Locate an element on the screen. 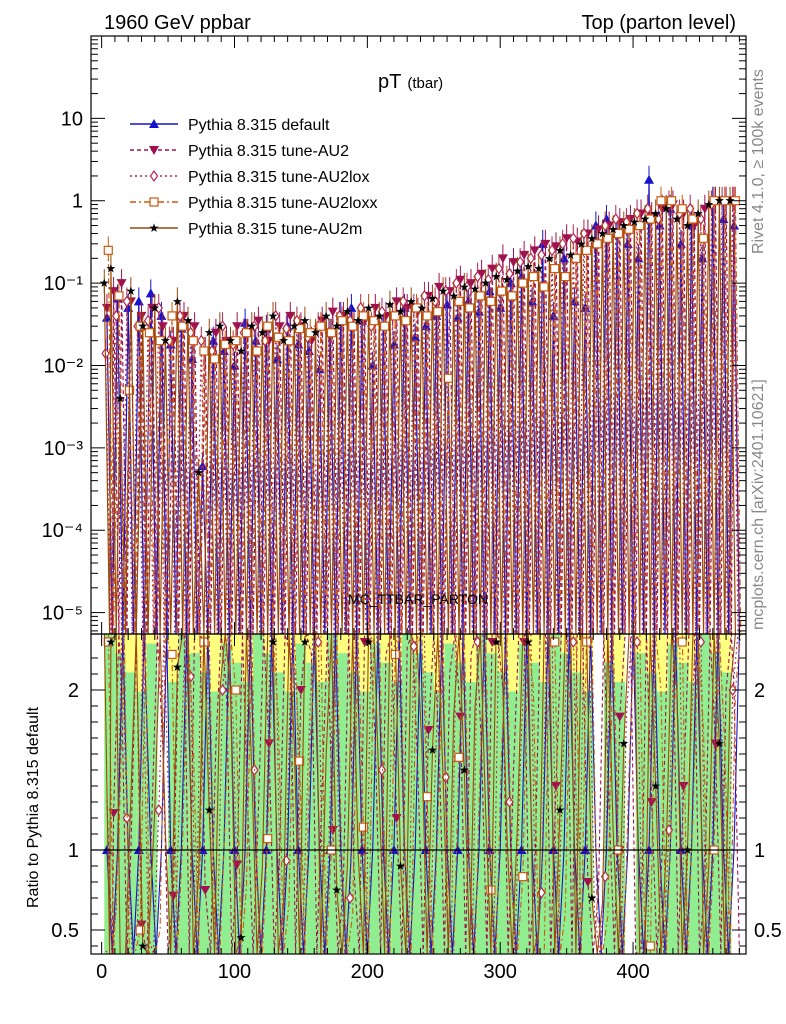  watermark: MC_TTBAR_PARTON is located at coordinates (418, 599).